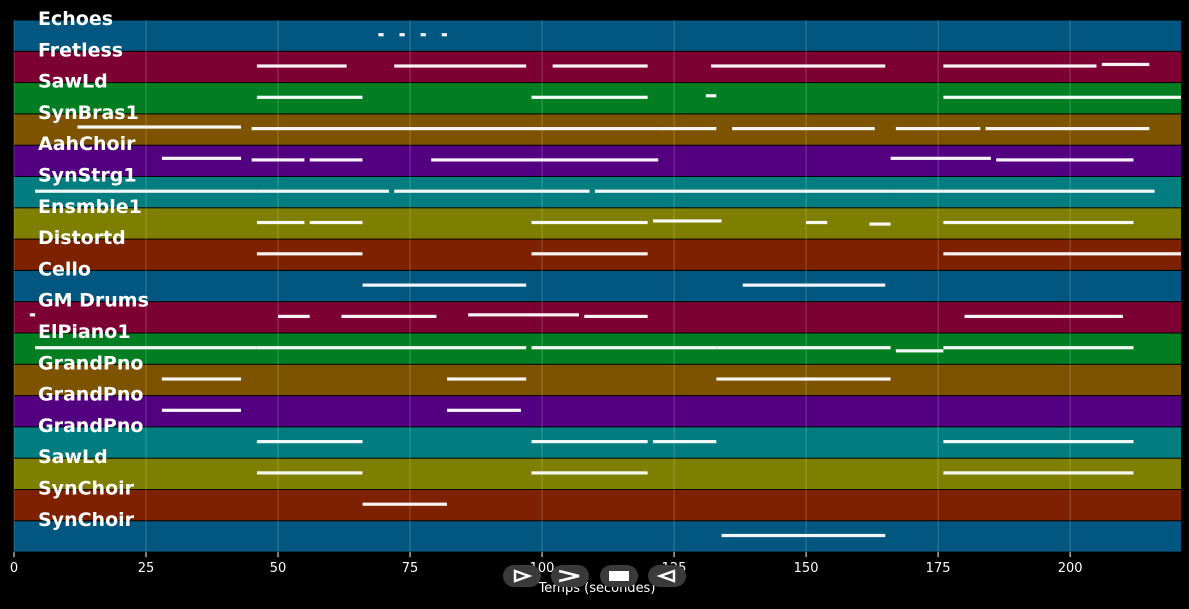 This screenshot has height=609, width=1189. Describe the element at coordinates (146, 568) in the screenshot. I see `x-tick-label: 25` at that location.